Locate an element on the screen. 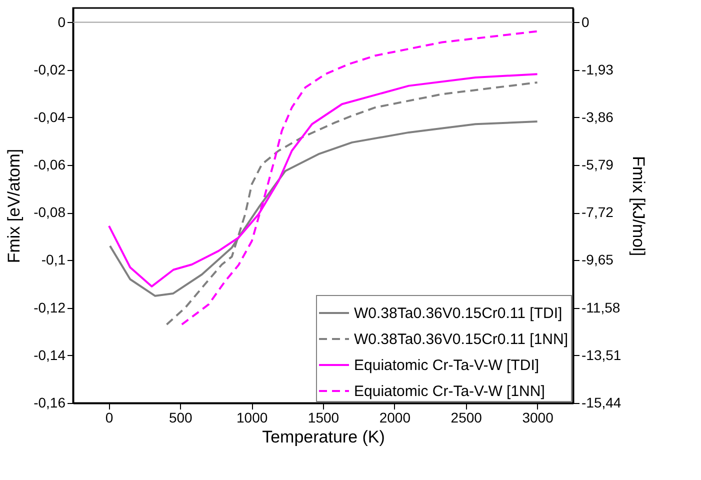 The width and height of the screenshot is (701, 480). x-tick-label: 2000 is located at coordinates (395, 418).